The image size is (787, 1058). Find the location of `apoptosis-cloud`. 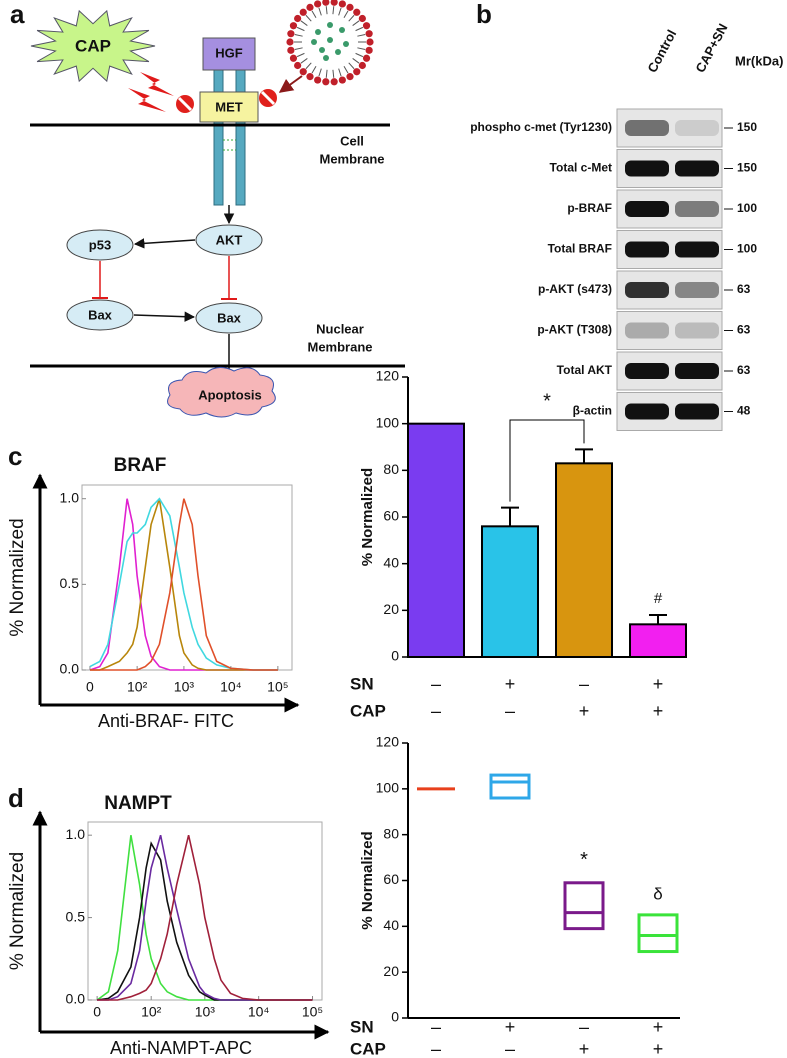

apoptosis-cloud is located at coordinates (221, 392).